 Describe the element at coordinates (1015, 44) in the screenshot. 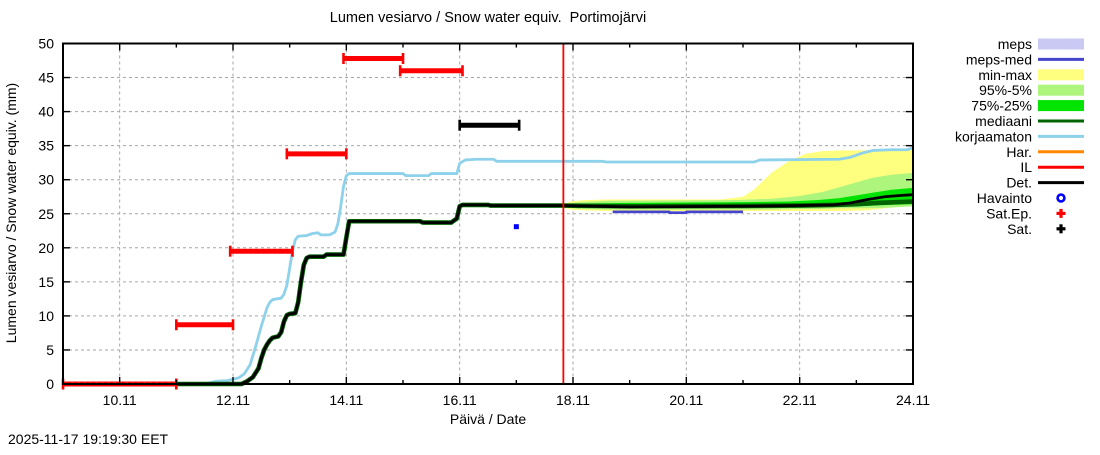

I see `legend-label-meps: meps` at that location.